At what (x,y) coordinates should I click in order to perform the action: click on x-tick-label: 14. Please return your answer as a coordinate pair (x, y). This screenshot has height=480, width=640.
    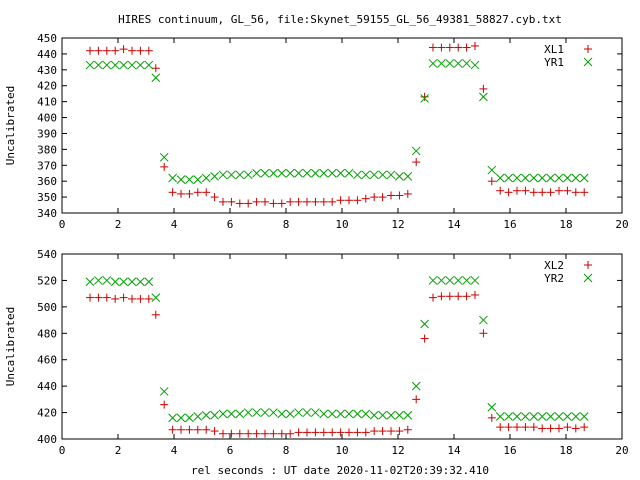
    Looking at the image, I should click on (454, 224).